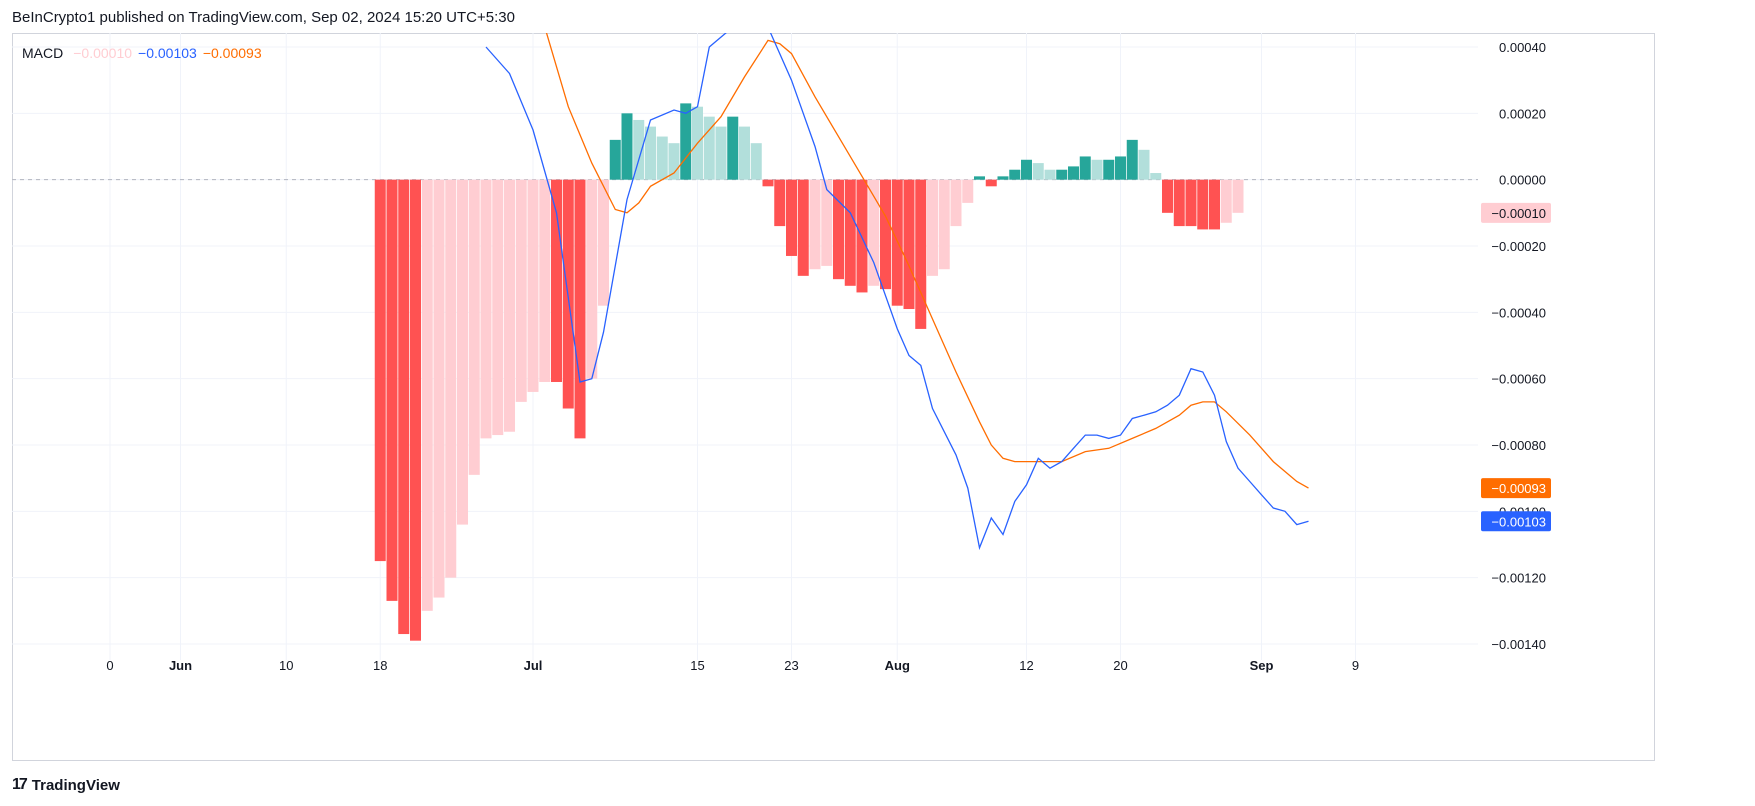 The image size is (1755, 806). I want to click on legend-indicator-name: MACD, so click(43, 53).